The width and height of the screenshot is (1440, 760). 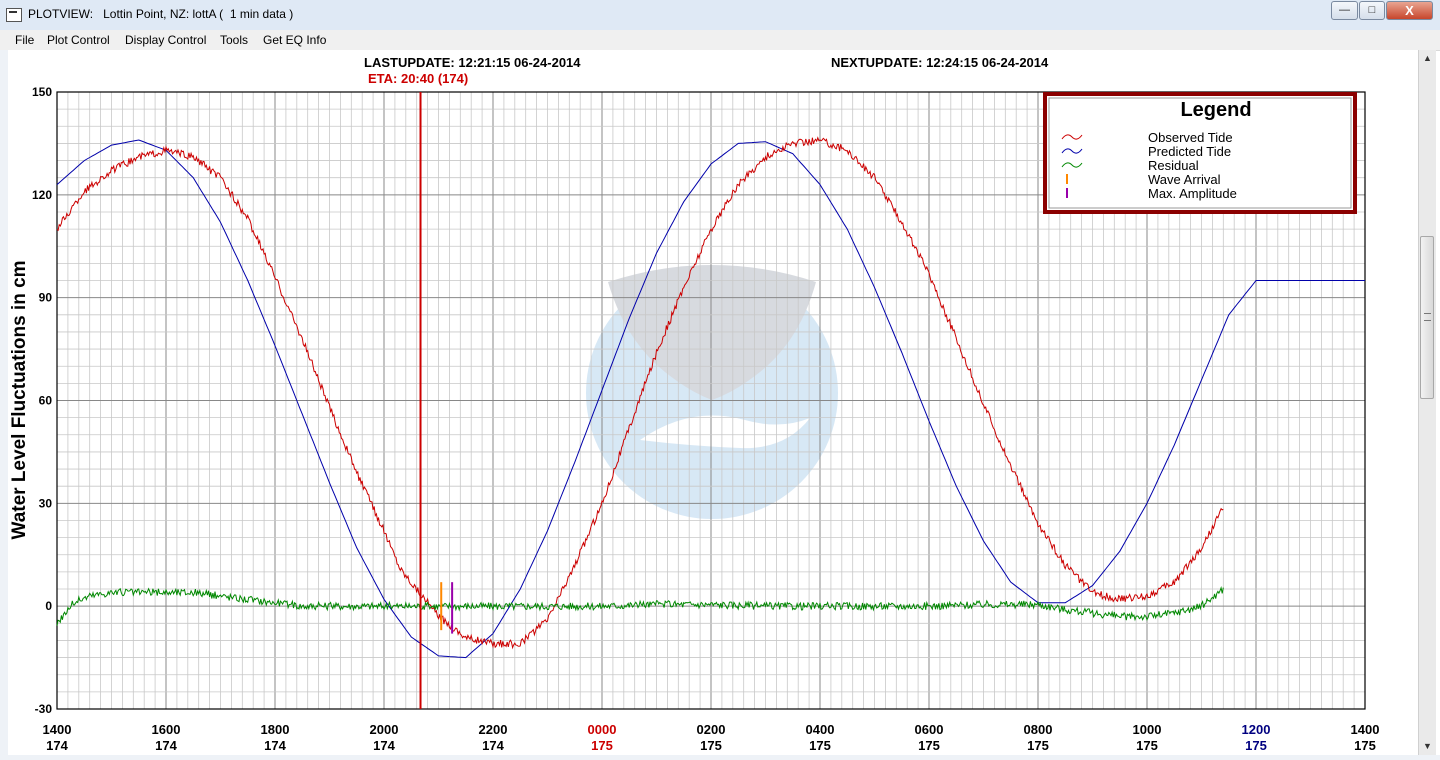 I want to click on legend-label: Residual, so click(x=1173, y=165).